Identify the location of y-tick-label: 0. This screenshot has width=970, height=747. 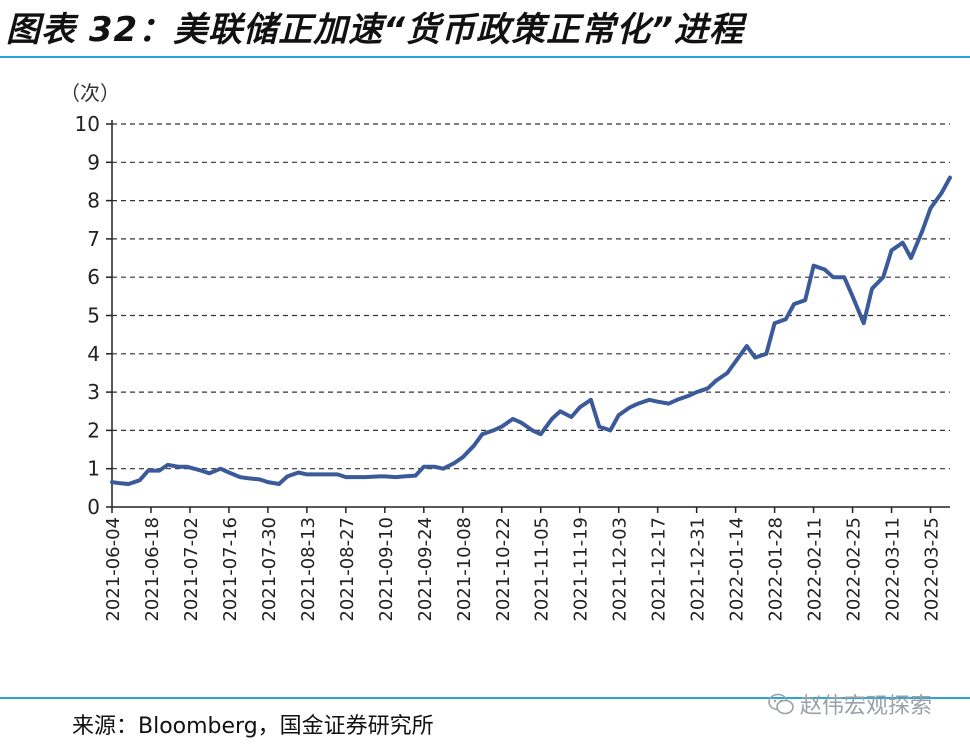
(93, 507).